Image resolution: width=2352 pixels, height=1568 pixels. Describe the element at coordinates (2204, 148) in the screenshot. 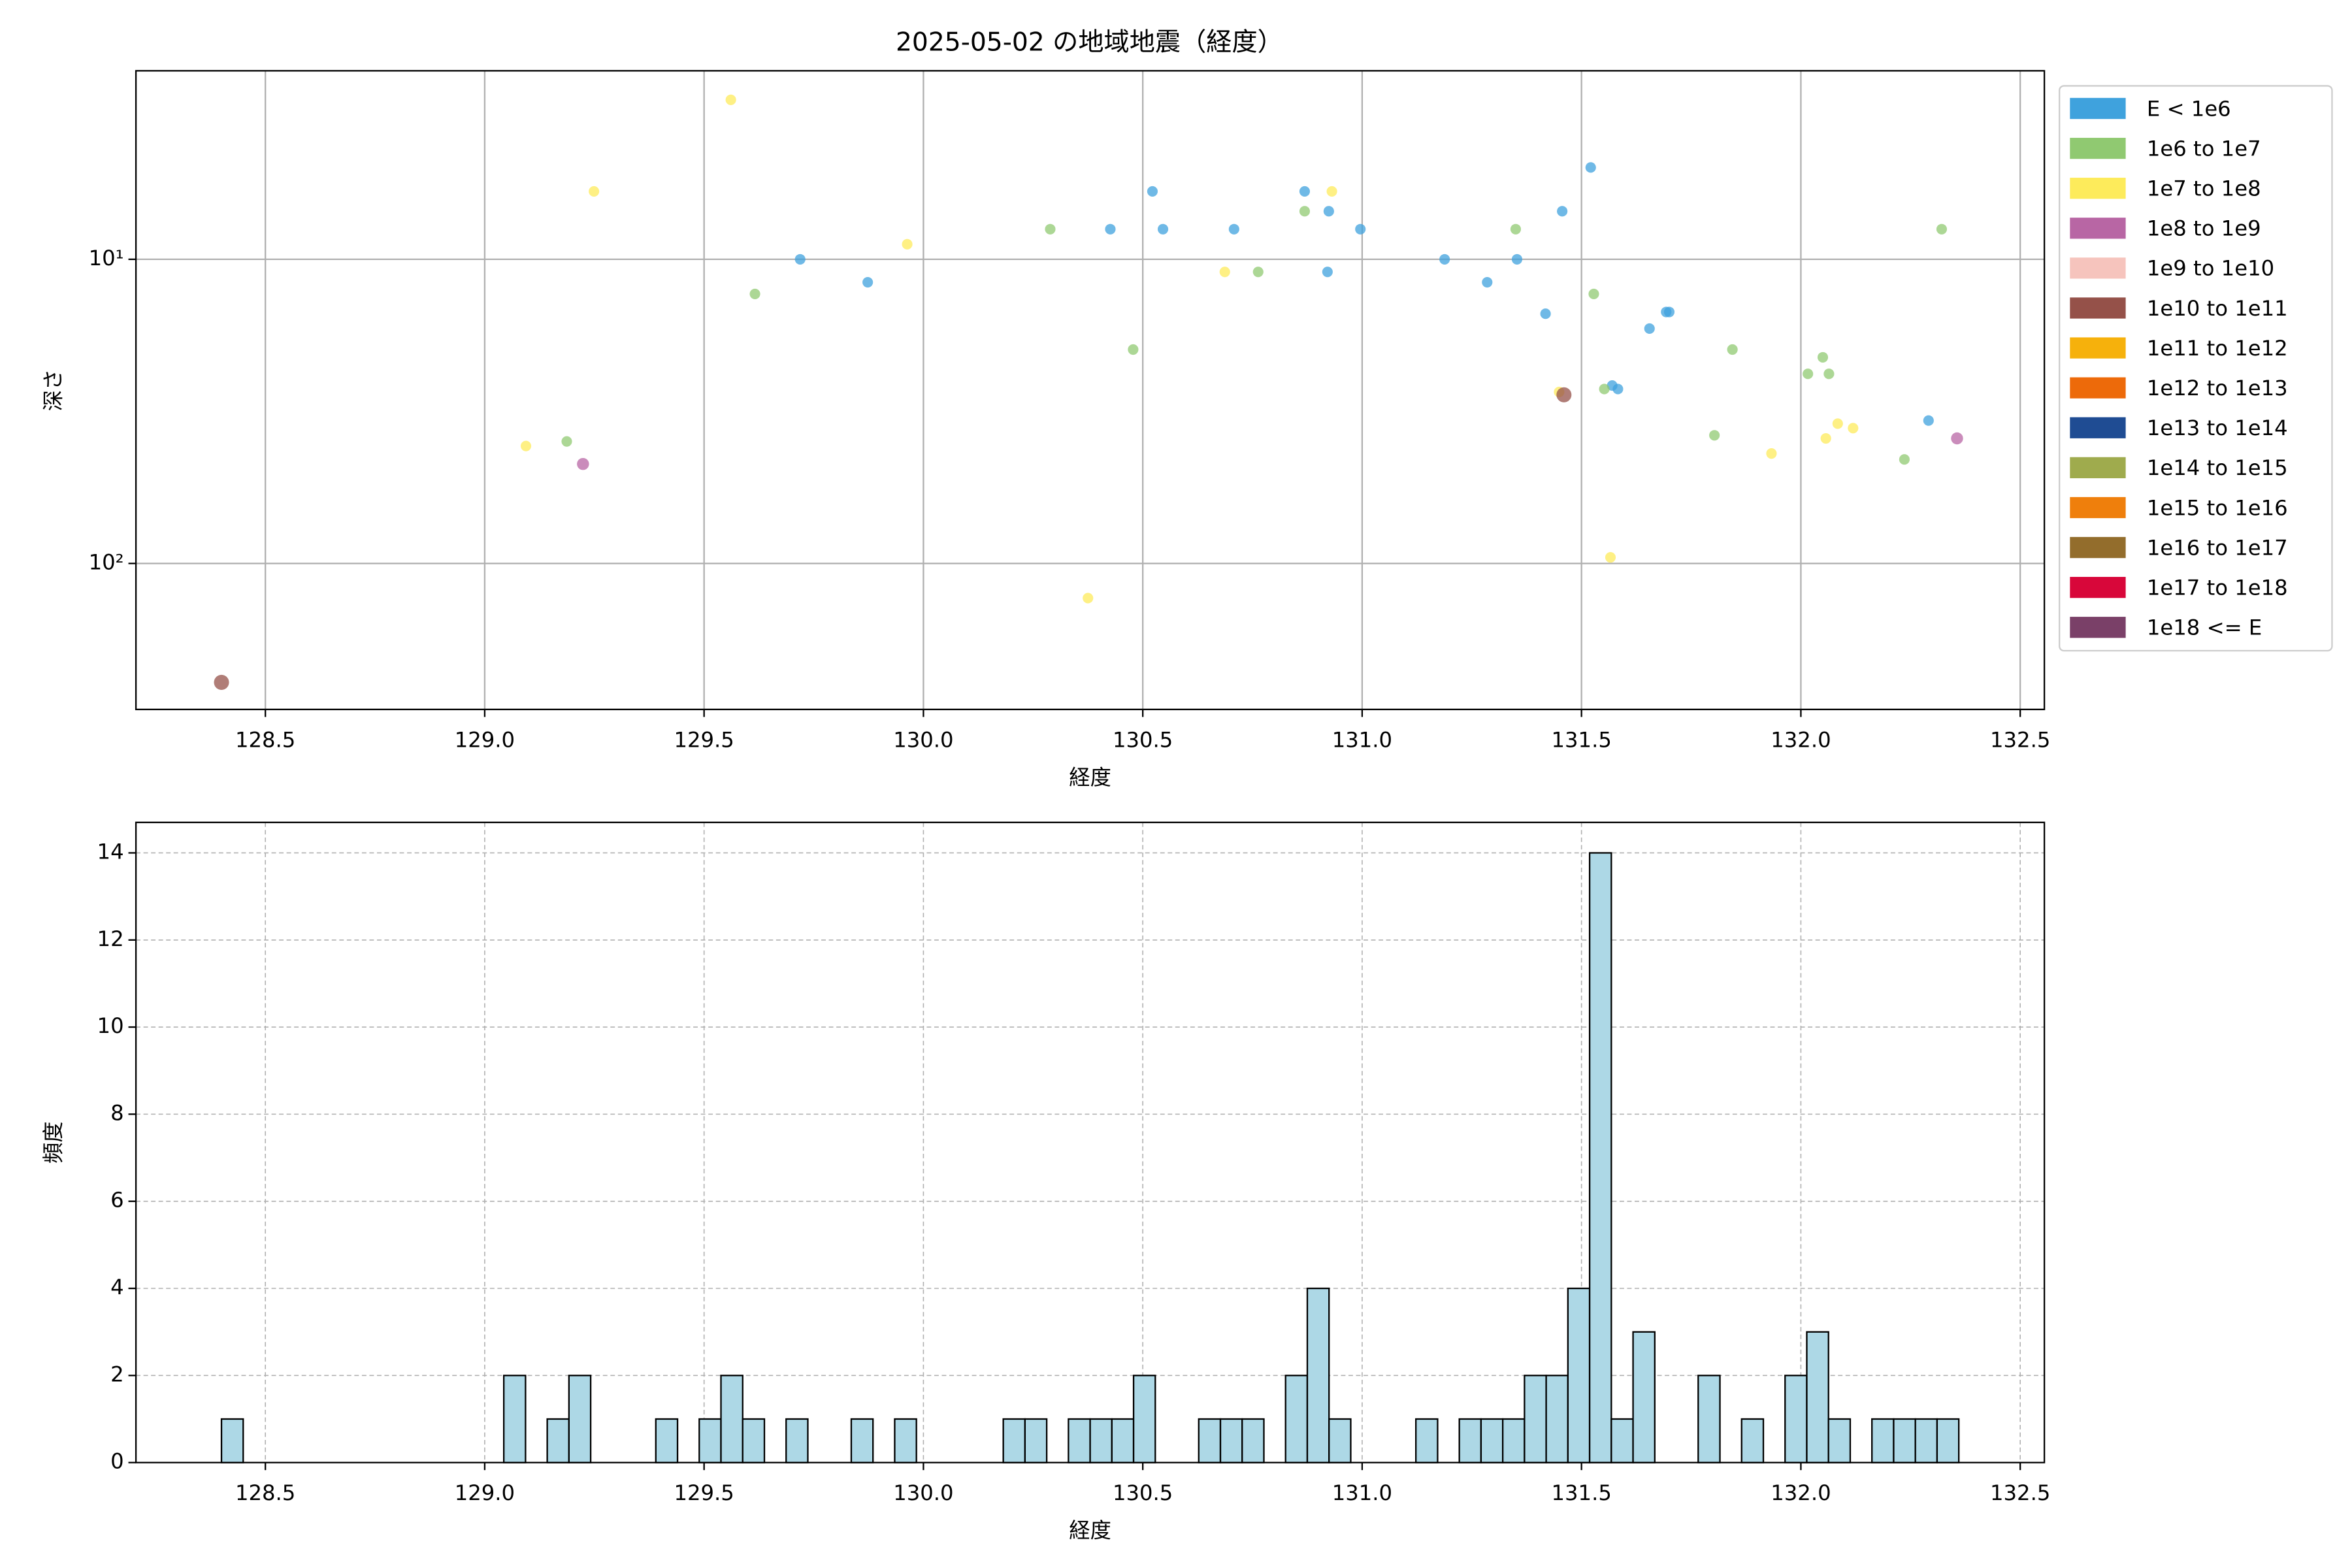

I see `legend-label: 1e6 to 1e7` at that location.